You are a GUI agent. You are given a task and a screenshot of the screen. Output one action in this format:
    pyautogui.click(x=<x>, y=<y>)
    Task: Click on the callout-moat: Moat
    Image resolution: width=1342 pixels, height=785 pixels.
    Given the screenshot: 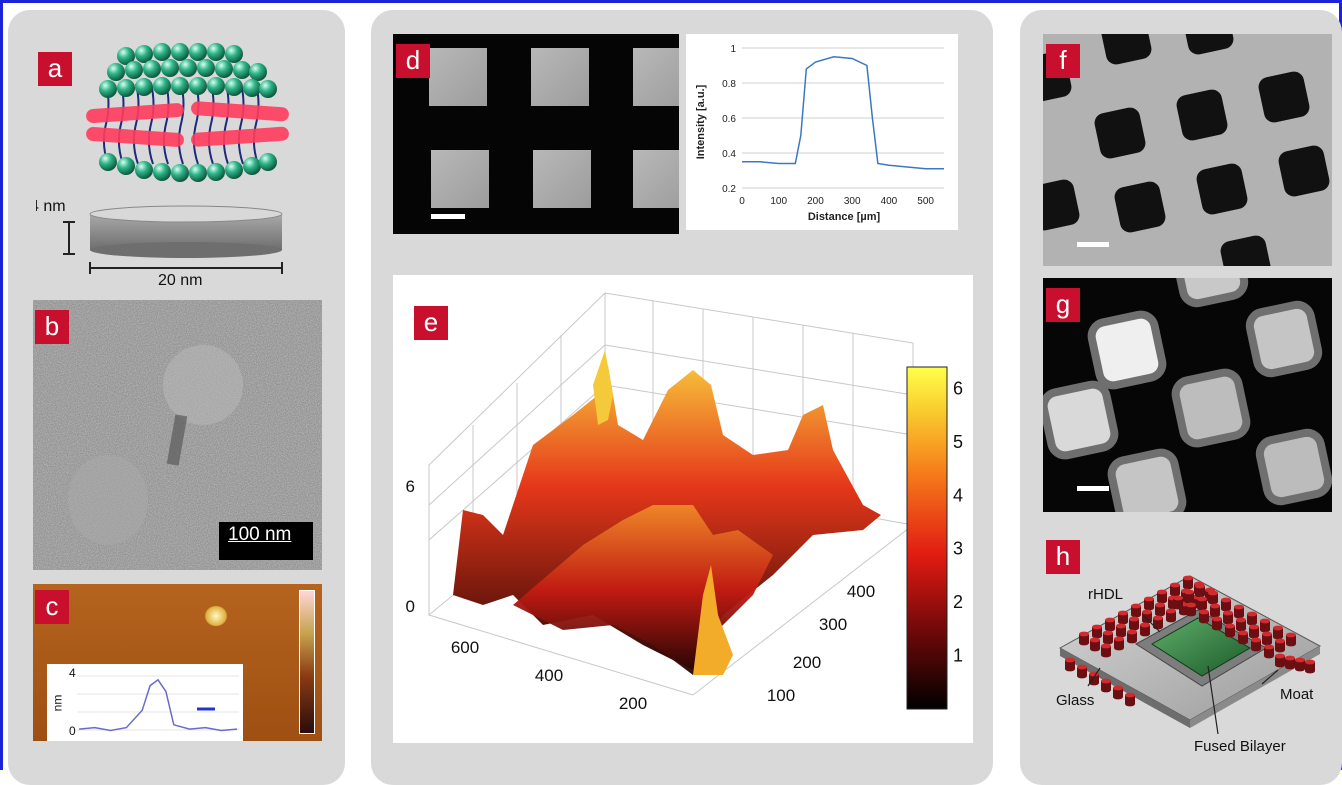 What is the action you would take?
    pyautogui.click(x=1297, y=694)
    